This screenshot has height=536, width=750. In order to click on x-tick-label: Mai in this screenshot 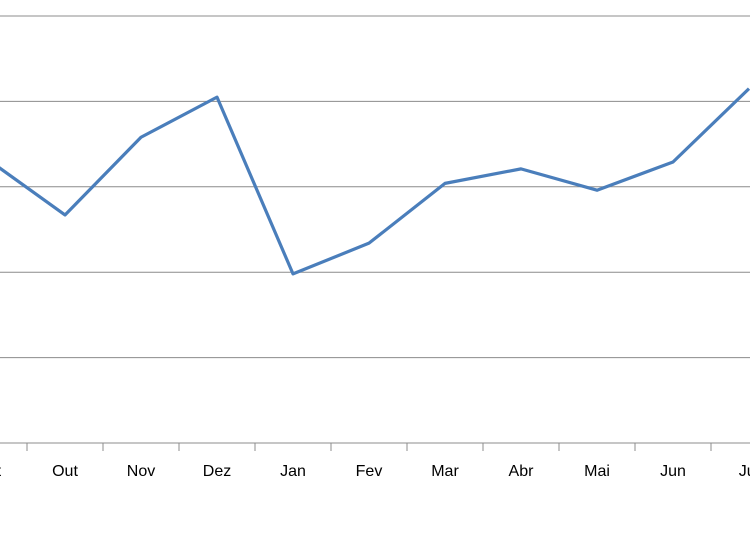, I will do `click(597, 471)`.